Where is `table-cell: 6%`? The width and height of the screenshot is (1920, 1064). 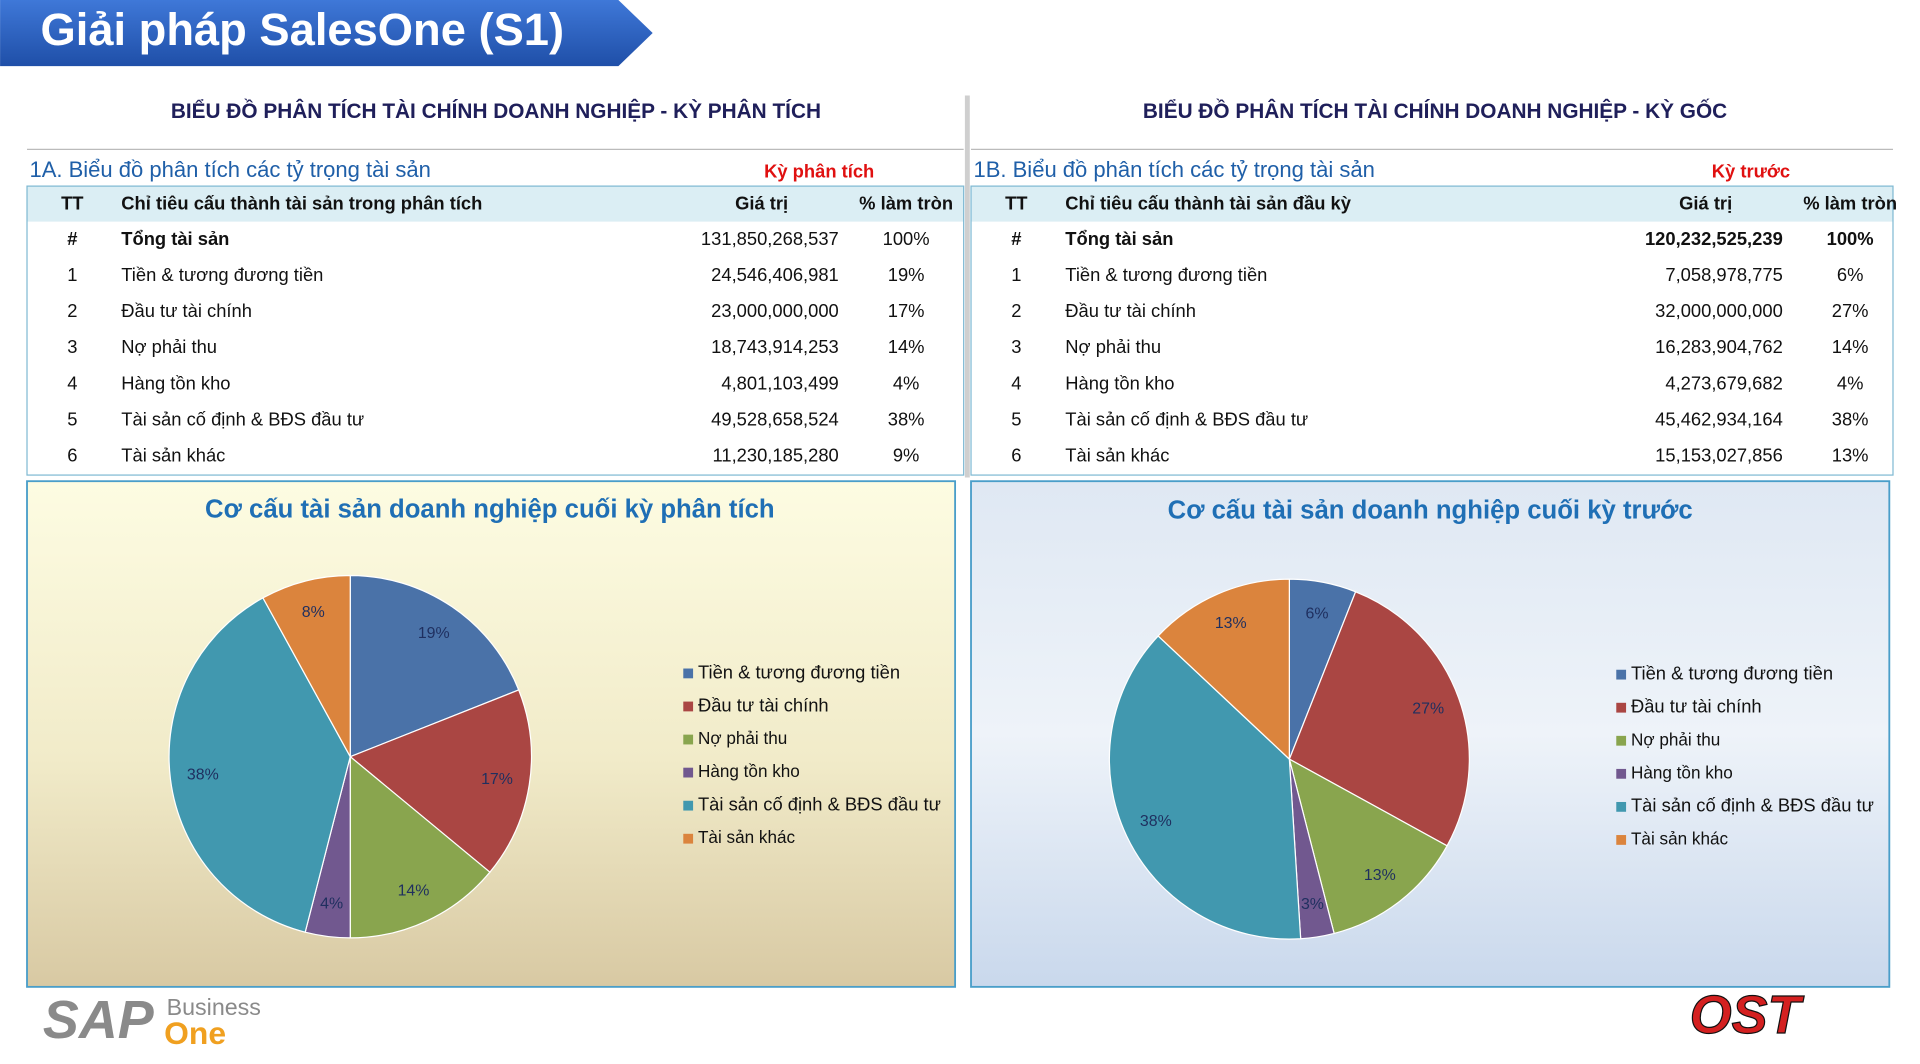 table-cell: 6% is located at coordinates (1850, 274).